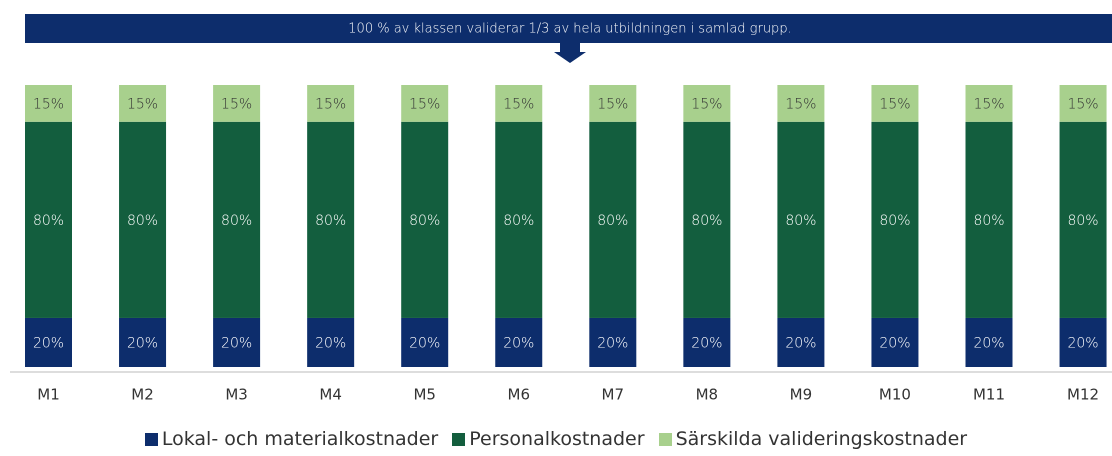  I want to click on legend-item: Särskilda valideringskostnader, so click(813, 439).